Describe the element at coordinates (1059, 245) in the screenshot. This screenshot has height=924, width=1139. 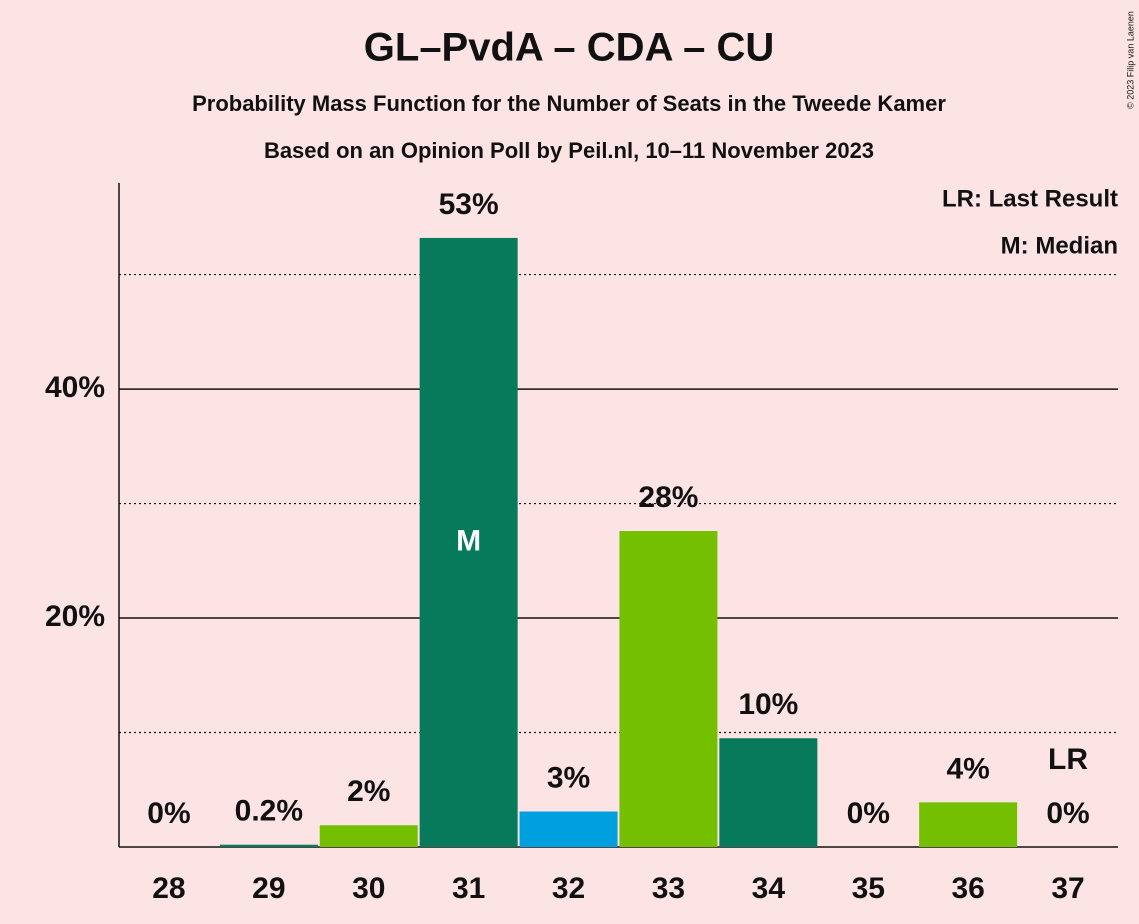
I see `legend-entry: M: Median` at that location.